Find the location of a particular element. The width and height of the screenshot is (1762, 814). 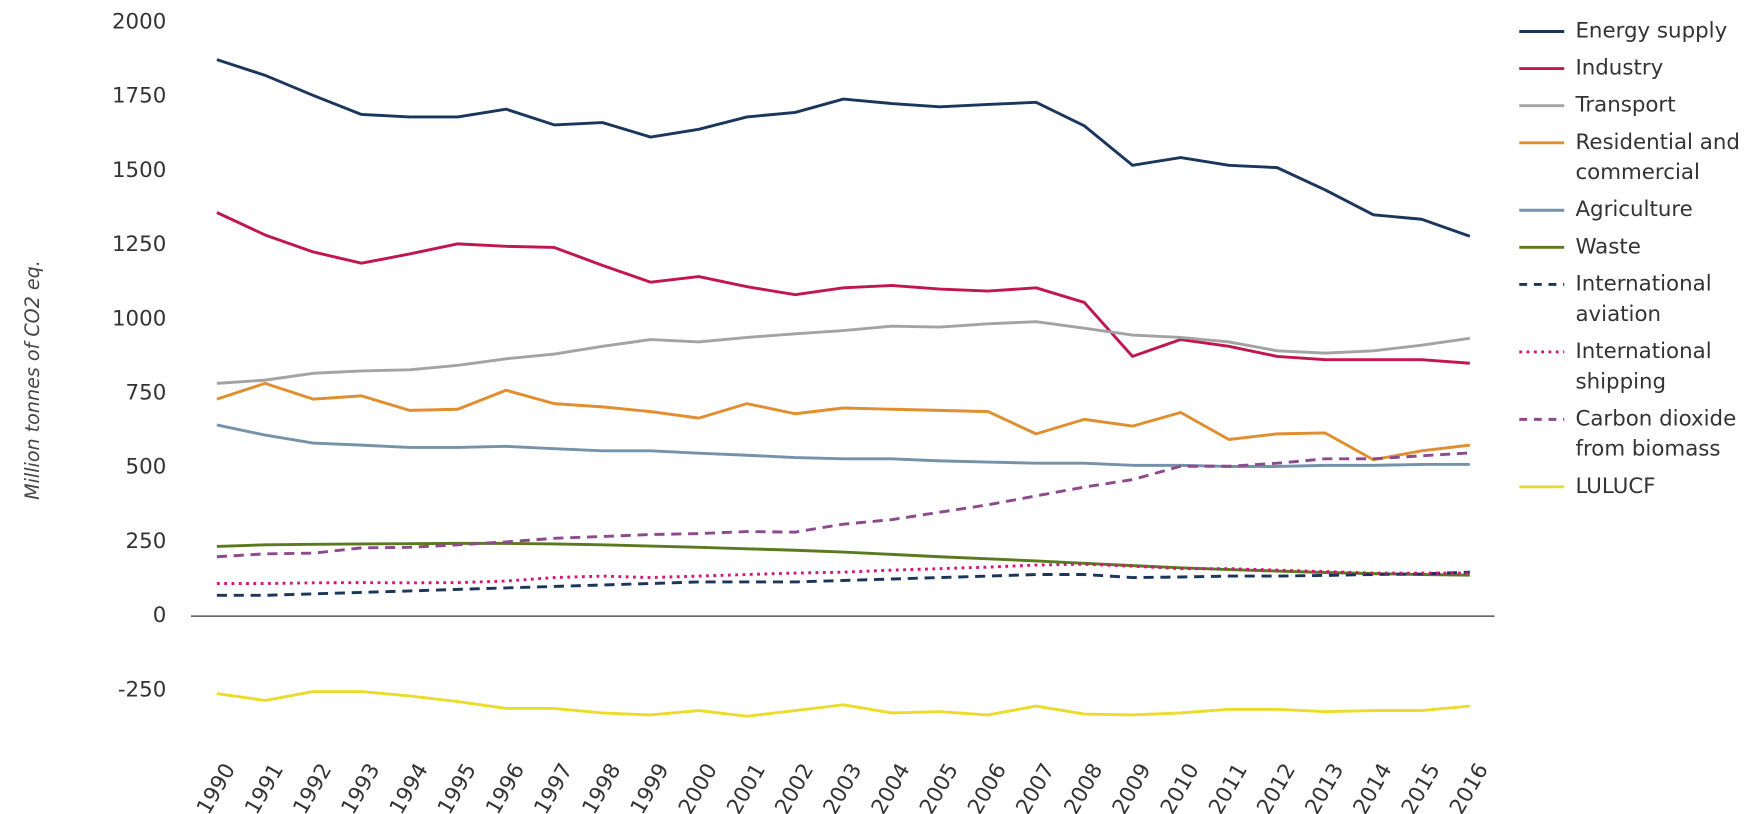

x-tick-label: 2013 is located at coordinates (1324, 786).